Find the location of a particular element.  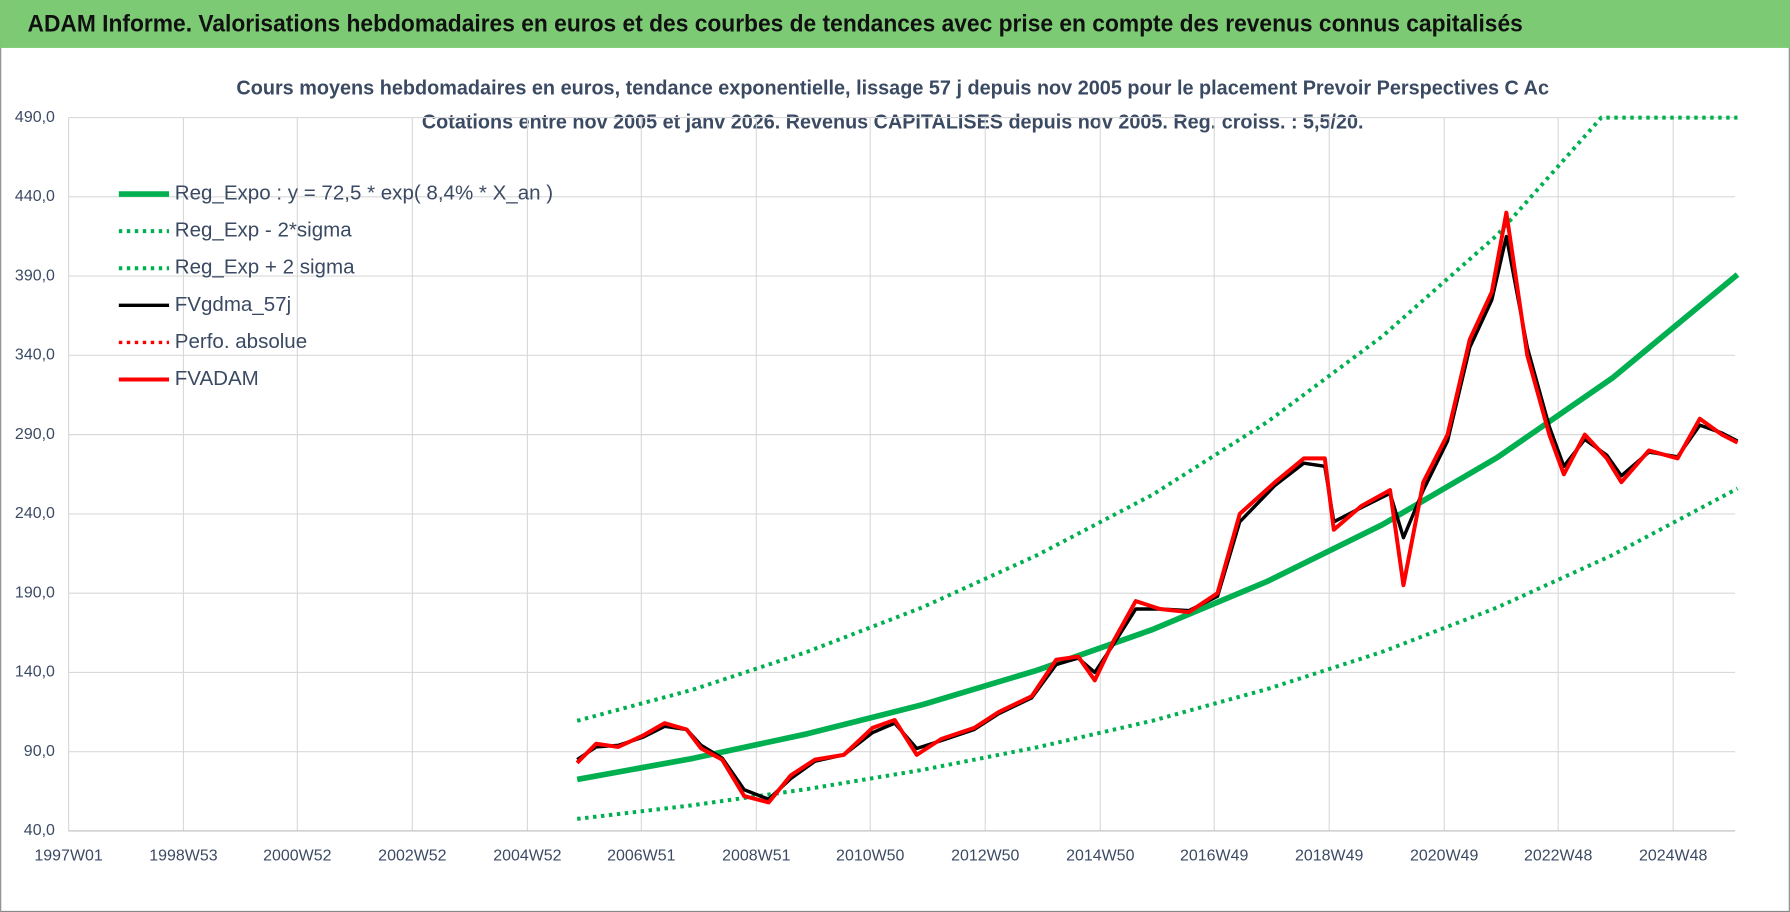

legend-label: Reg_Expo : y = 72,5 * exp( 8,4% * X_an ) is located at coordinates (364, 192).